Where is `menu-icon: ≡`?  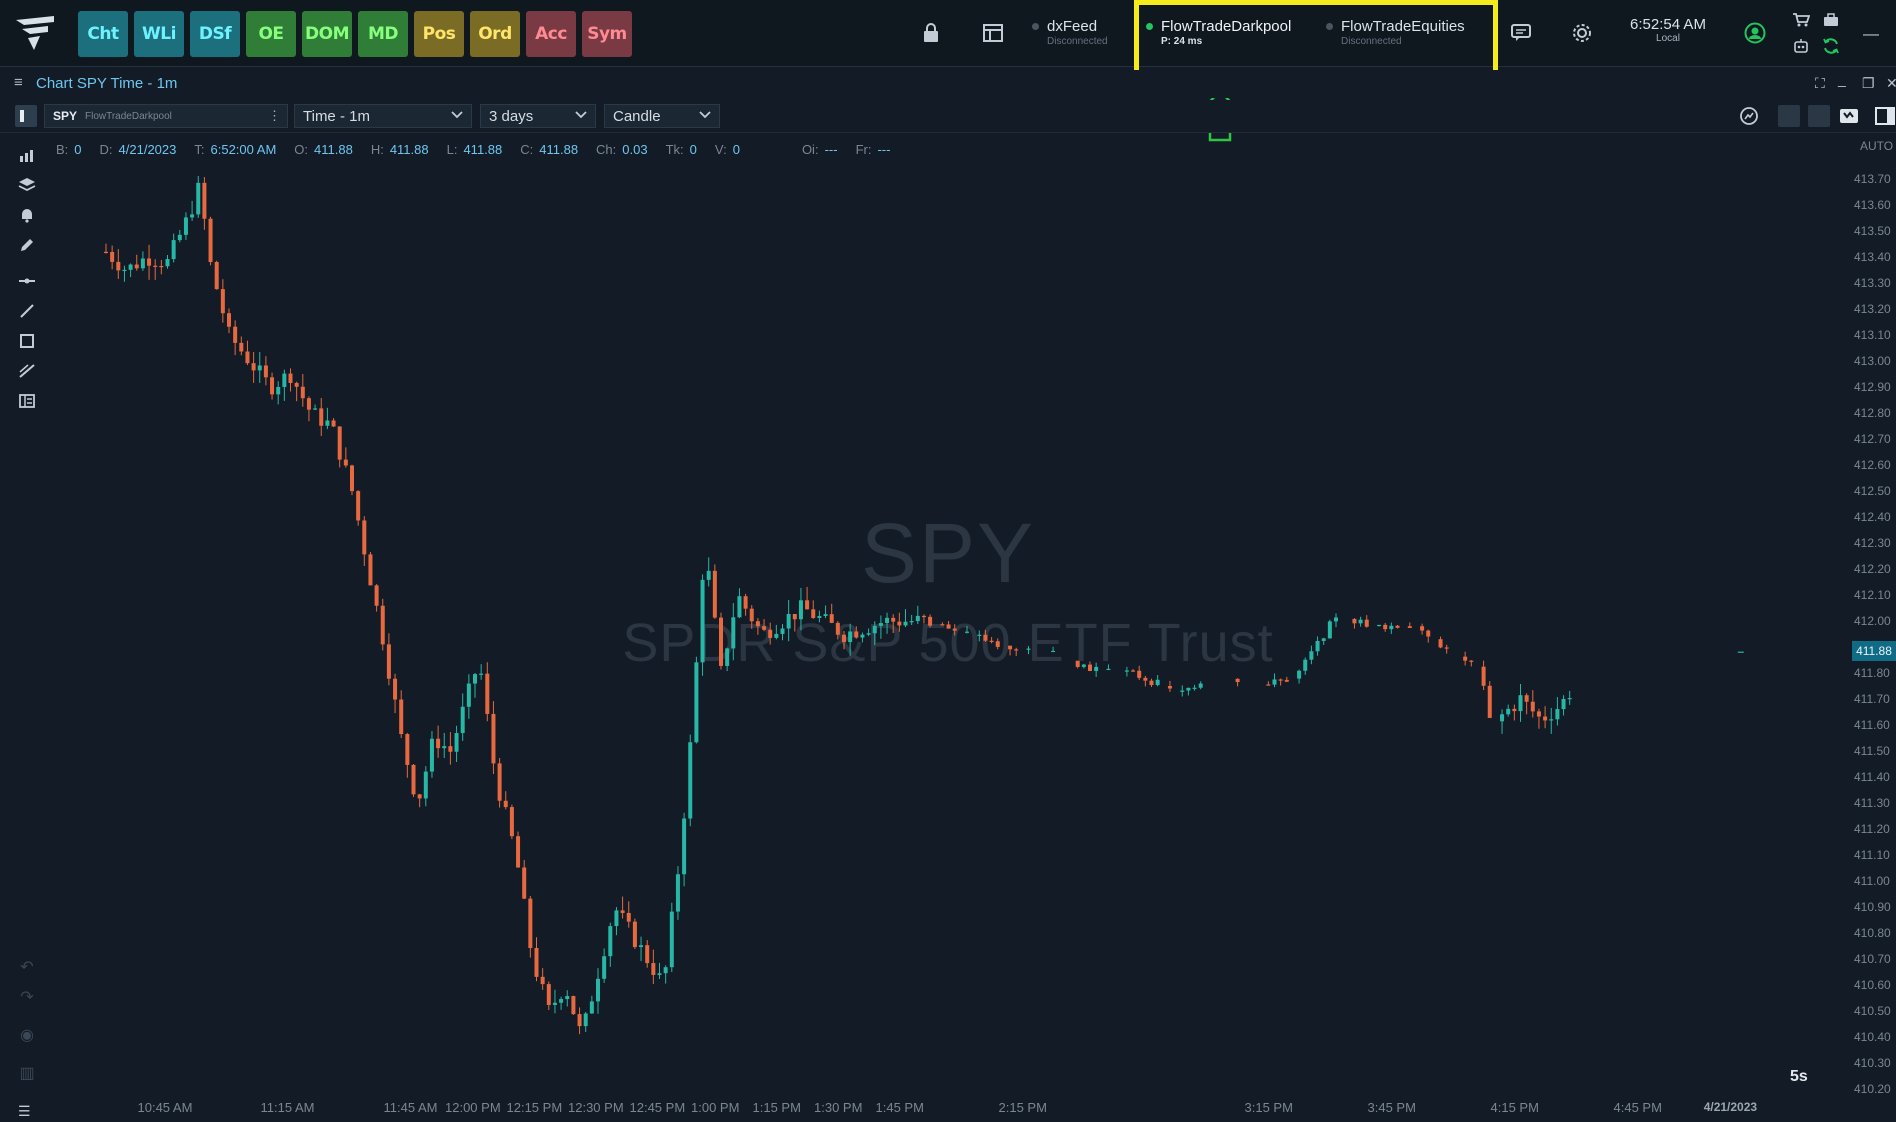 menu-icon: ≡ is located at coordinates (18, 82).